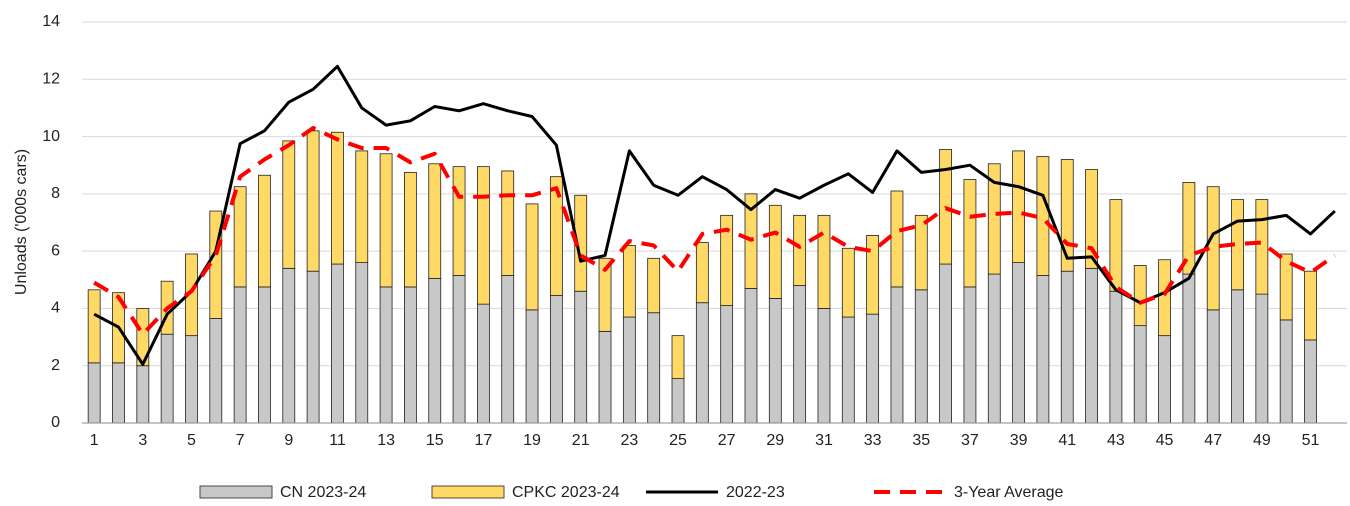 The width and height of the screenshot is (1350, 506). I want to click on x-tick-label: 47, so click(1213, 440).